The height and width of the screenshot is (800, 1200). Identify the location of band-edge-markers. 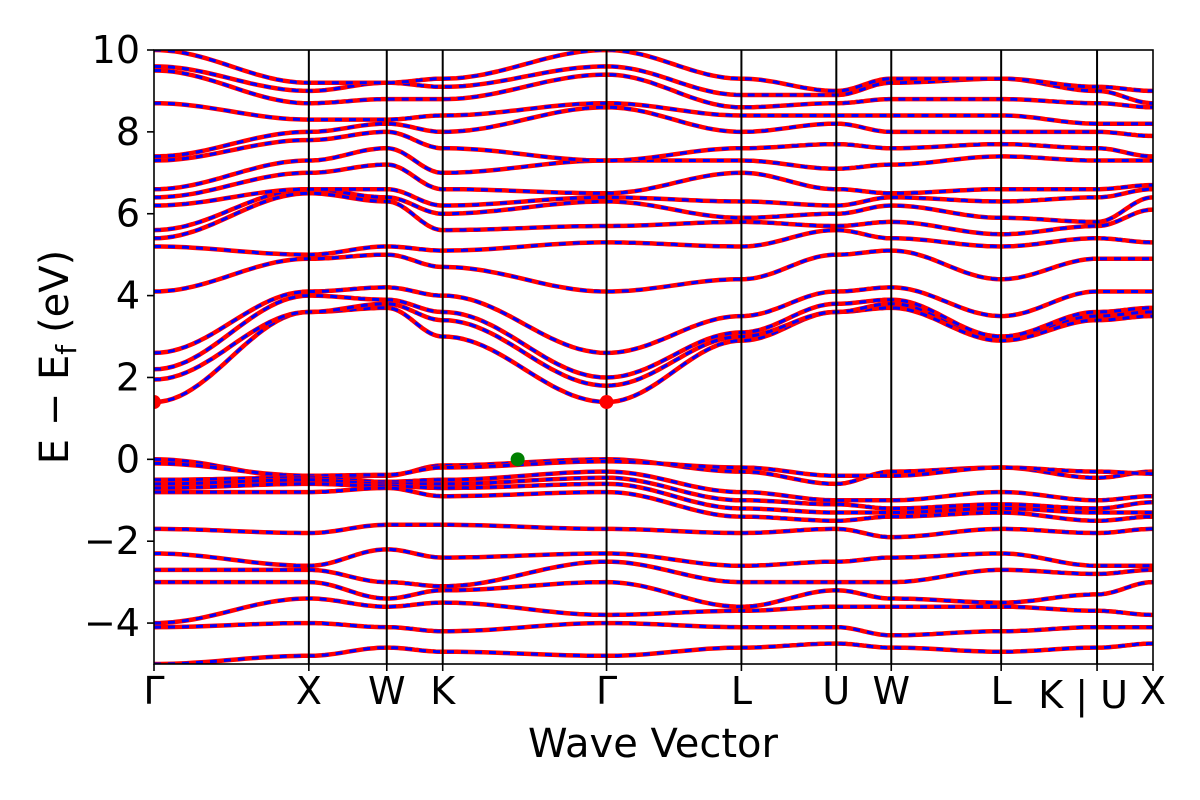
(384, 431).